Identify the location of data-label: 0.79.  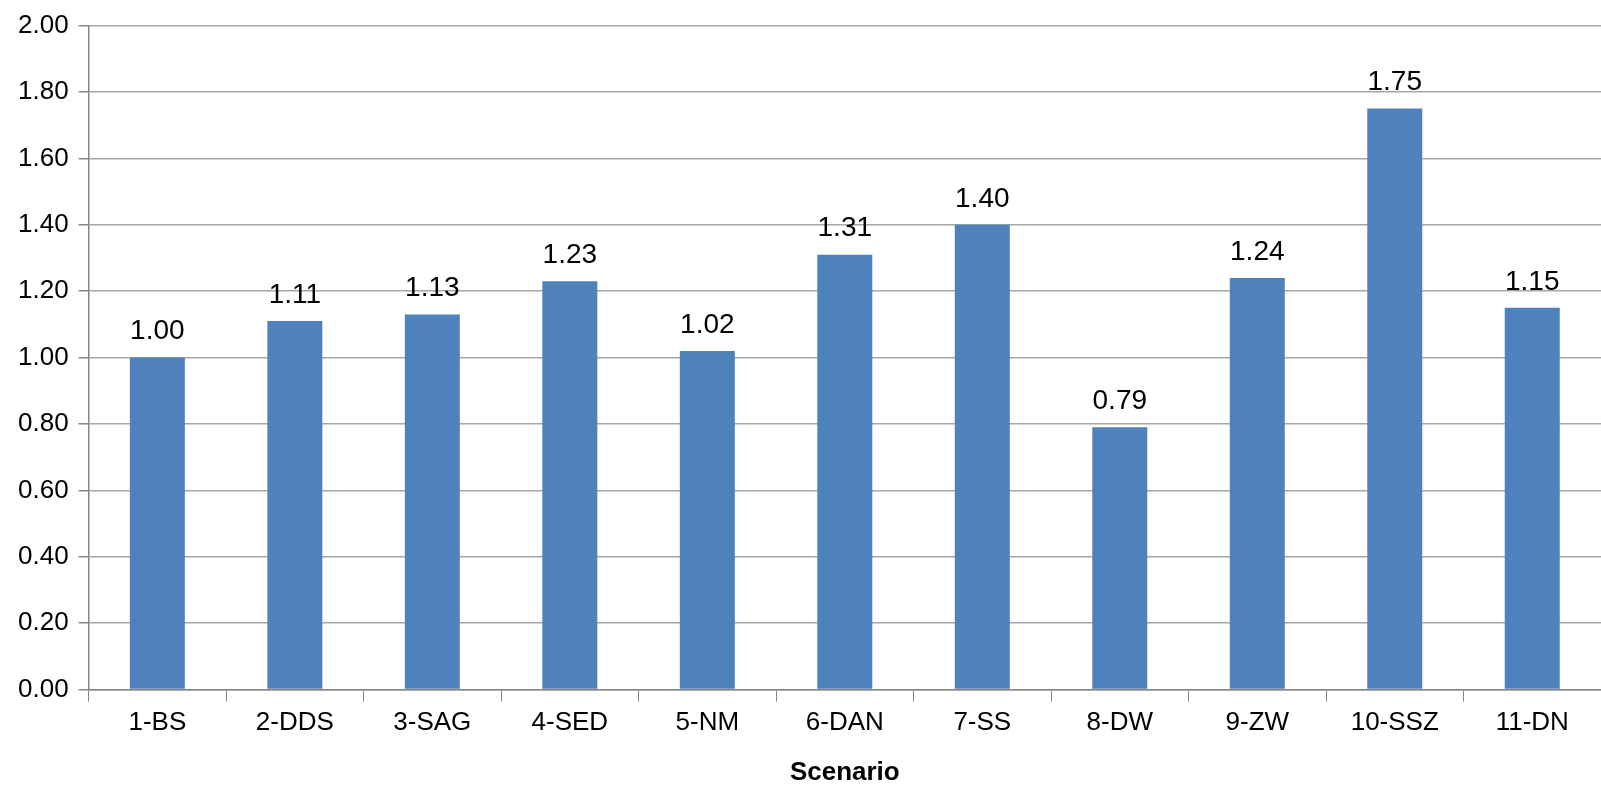
(1120, 400).